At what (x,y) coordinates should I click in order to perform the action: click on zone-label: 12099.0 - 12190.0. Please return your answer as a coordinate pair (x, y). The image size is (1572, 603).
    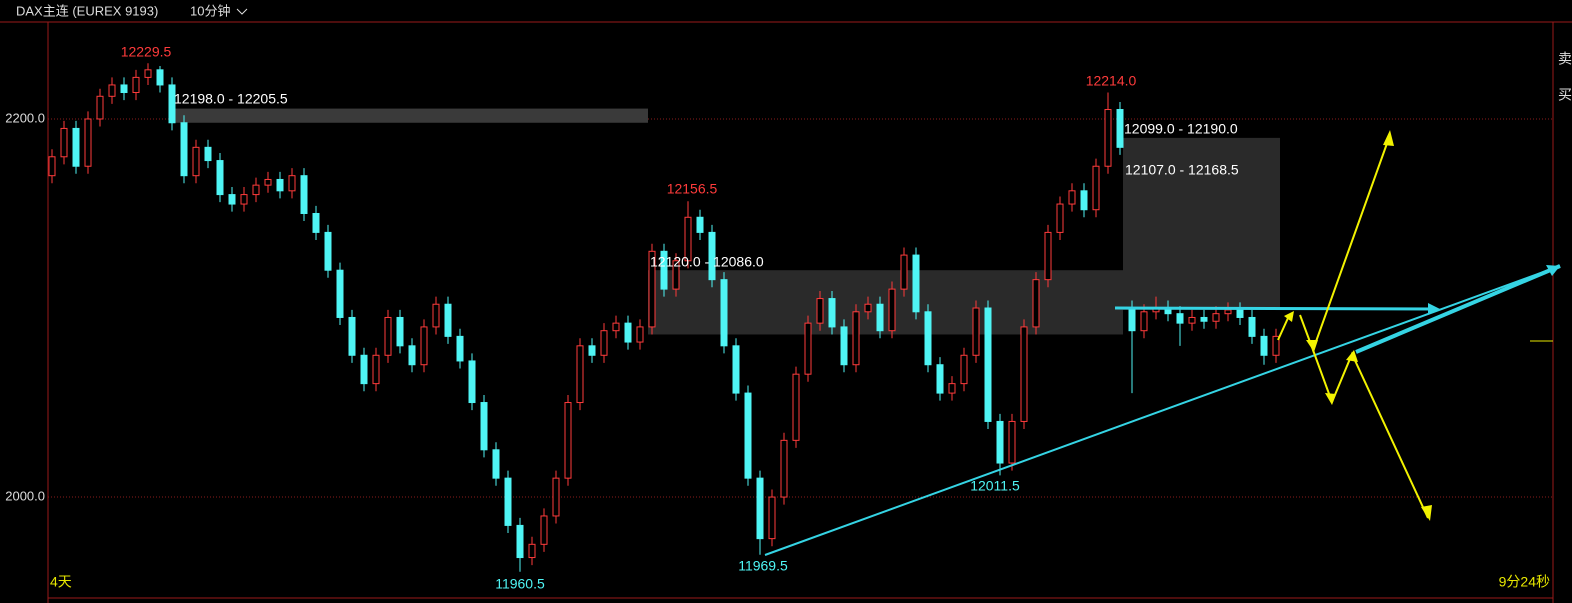
    Looking at the image, I should click on (1181, 129).